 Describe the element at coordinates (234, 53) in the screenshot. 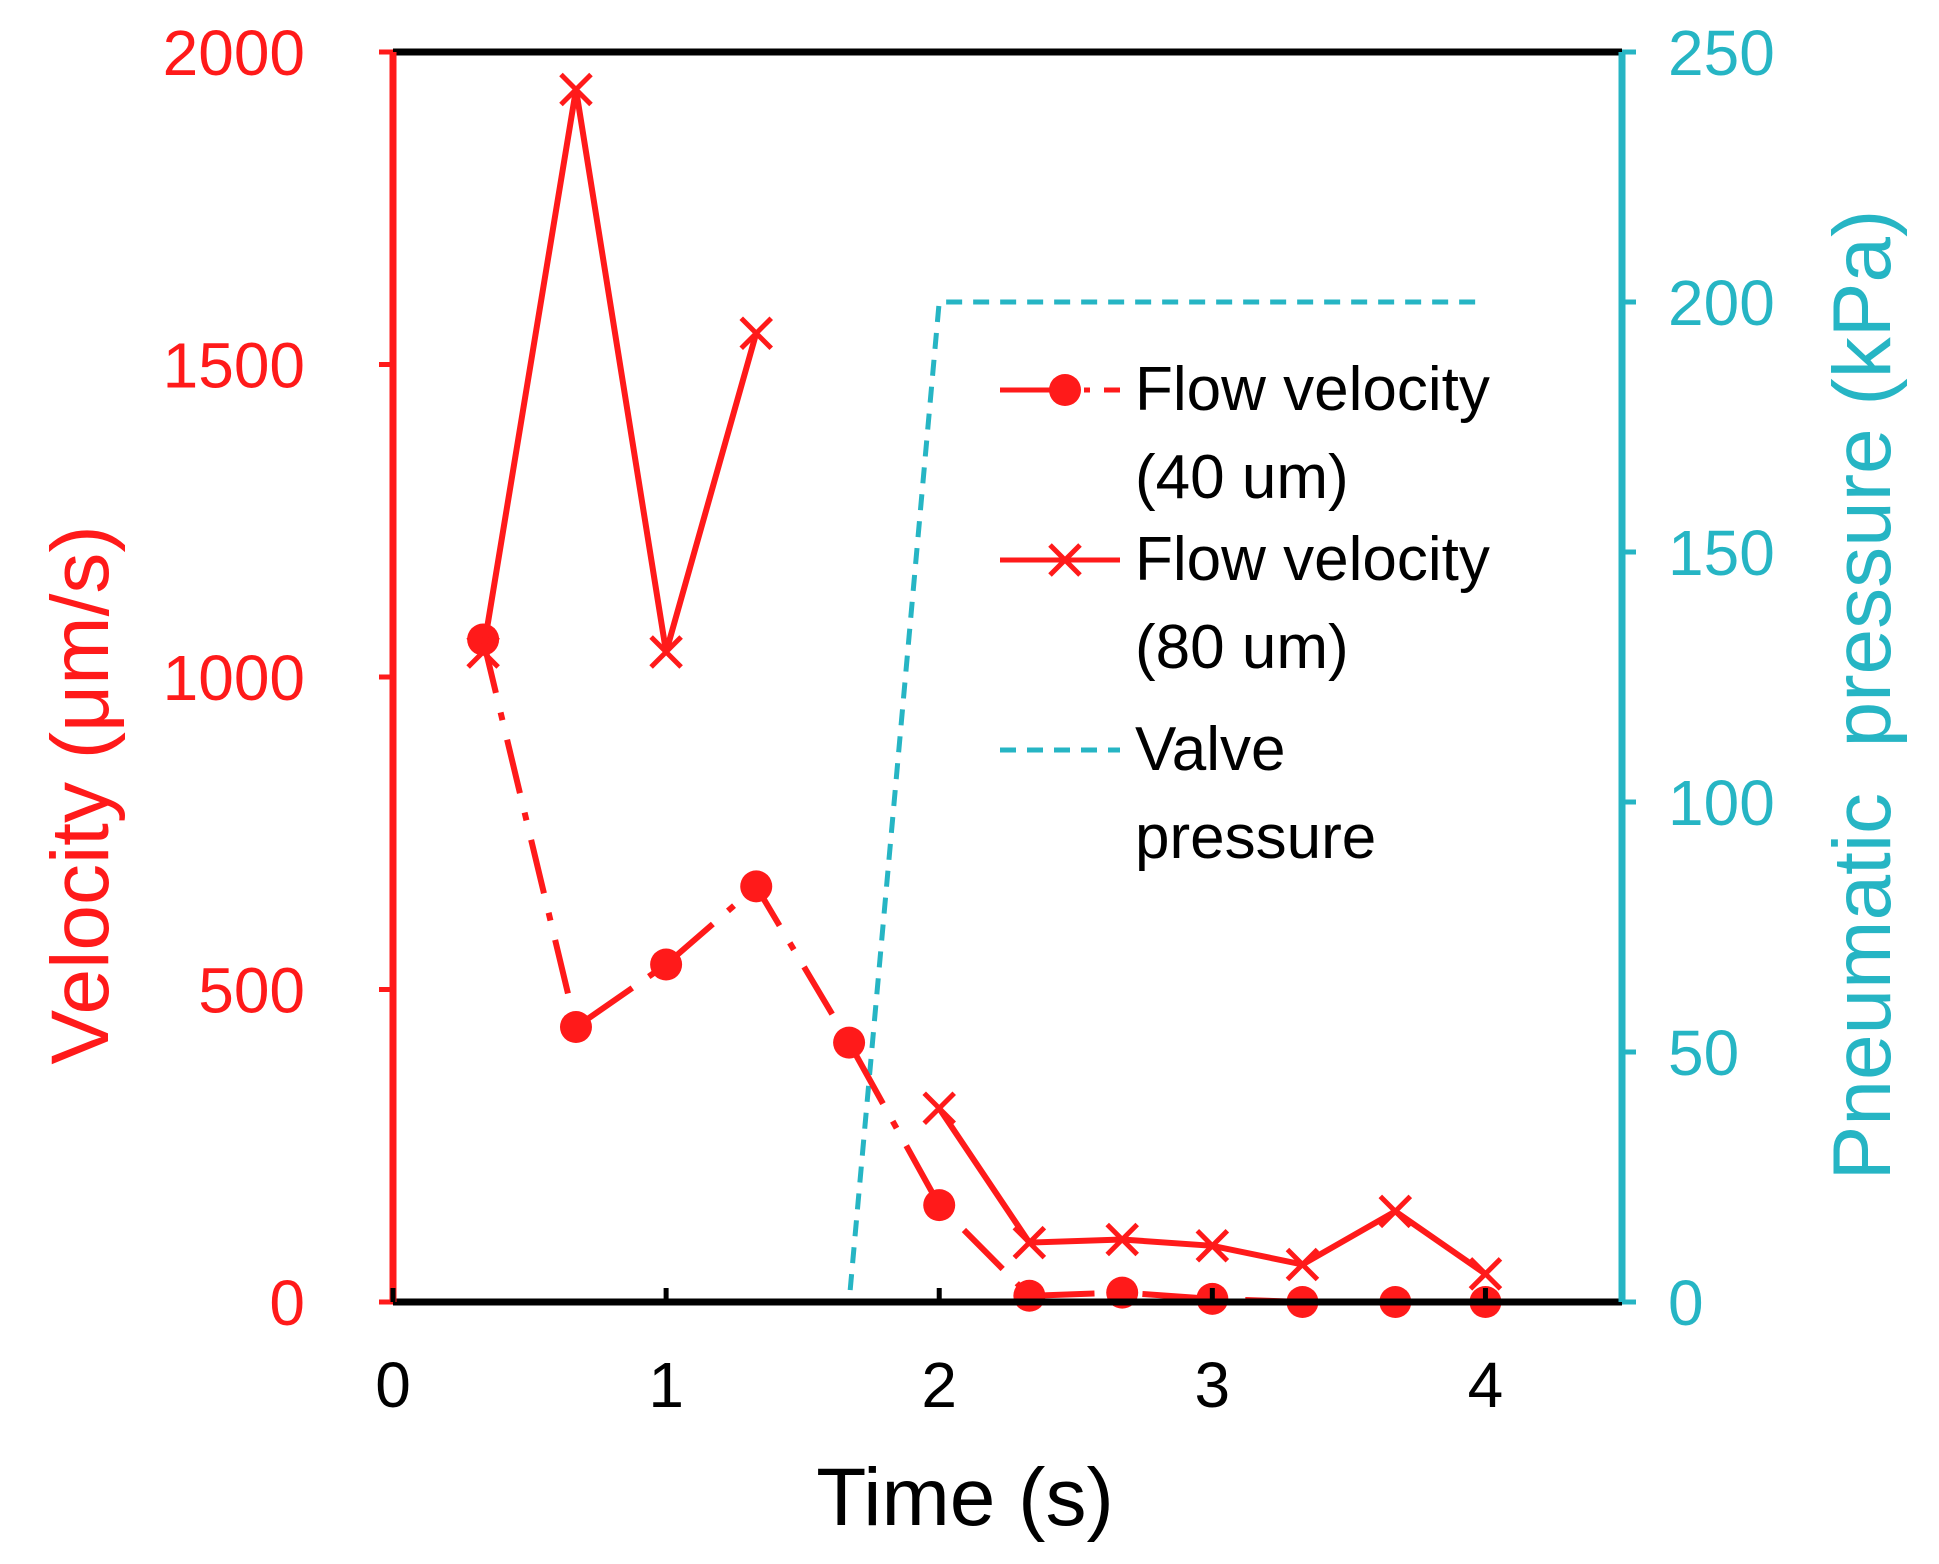

I see `y-tick-label: 2000` at that location.